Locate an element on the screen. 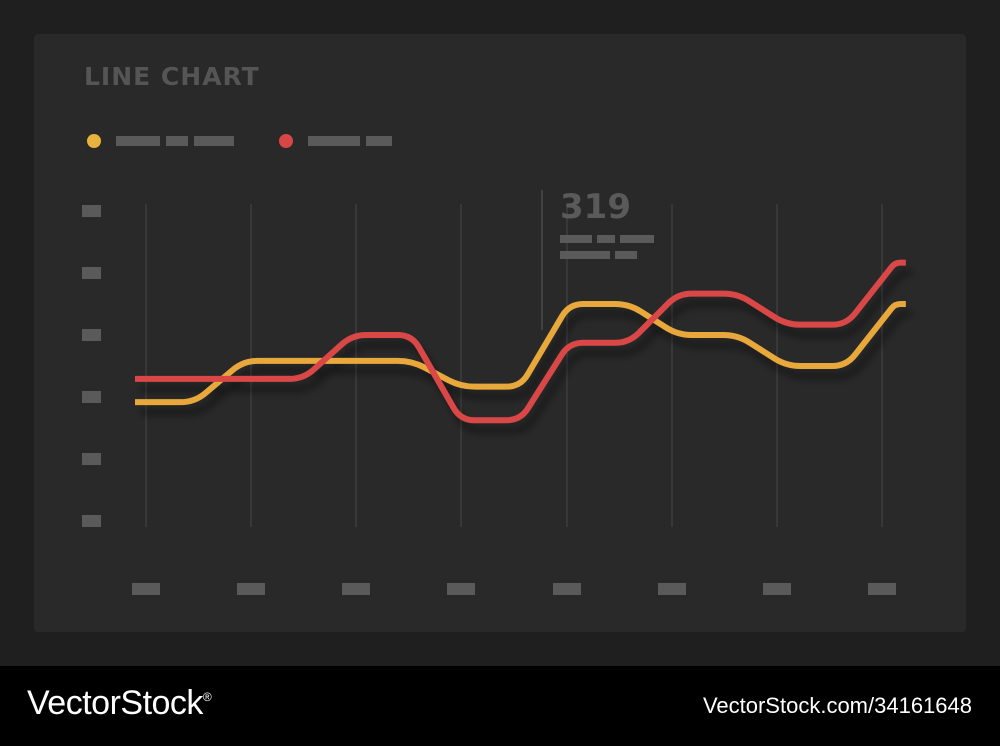 The image size is (1000, 746). legend-placeholder-2b is located at coordinates (379, 141).